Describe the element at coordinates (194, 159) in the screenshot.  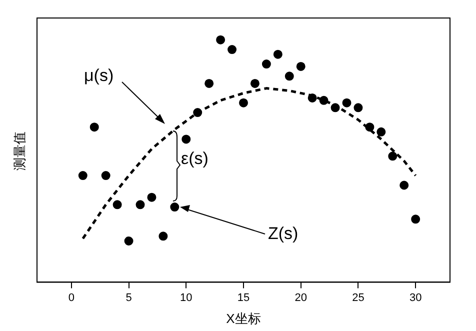
I see `annotation: ε(s)` at that location.